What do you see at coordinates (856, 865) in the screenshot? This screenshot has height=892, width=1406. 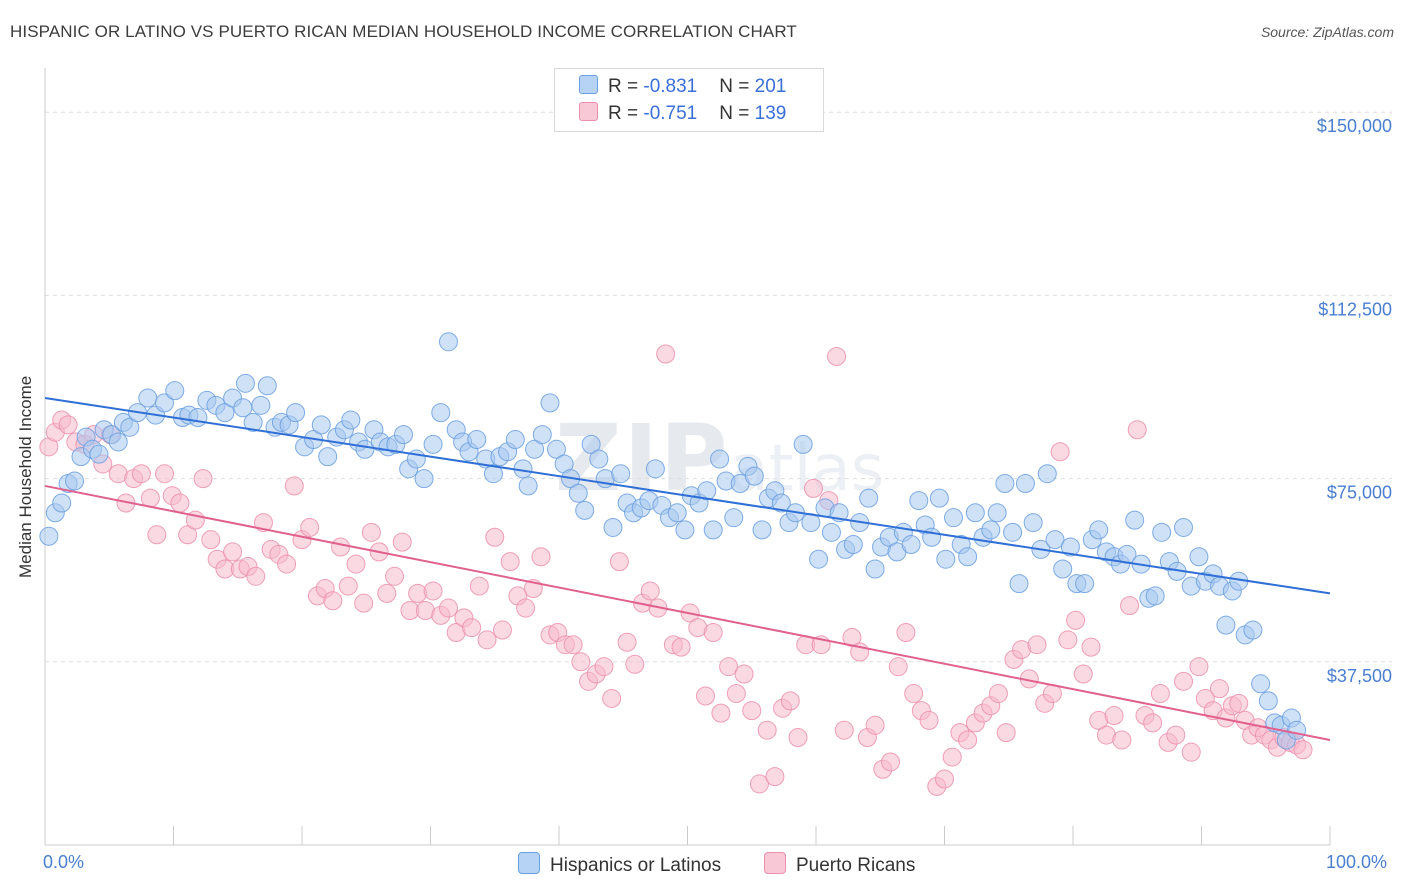 I see `bottom-legend-label-puerto-rican: Puerto Ricans` at bounding box center [856, 865].